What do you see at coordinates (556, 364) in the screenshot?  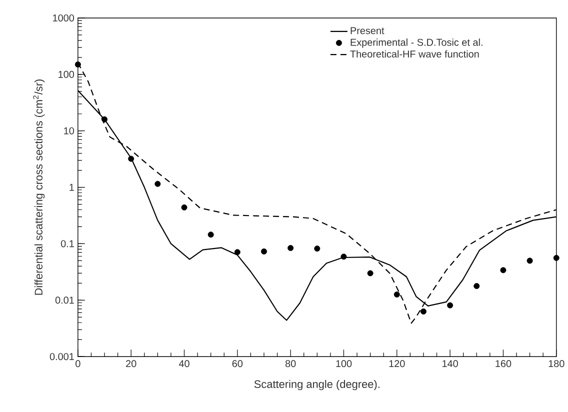 I see `x-tick-label: 180` at bounding box center [556, 364].